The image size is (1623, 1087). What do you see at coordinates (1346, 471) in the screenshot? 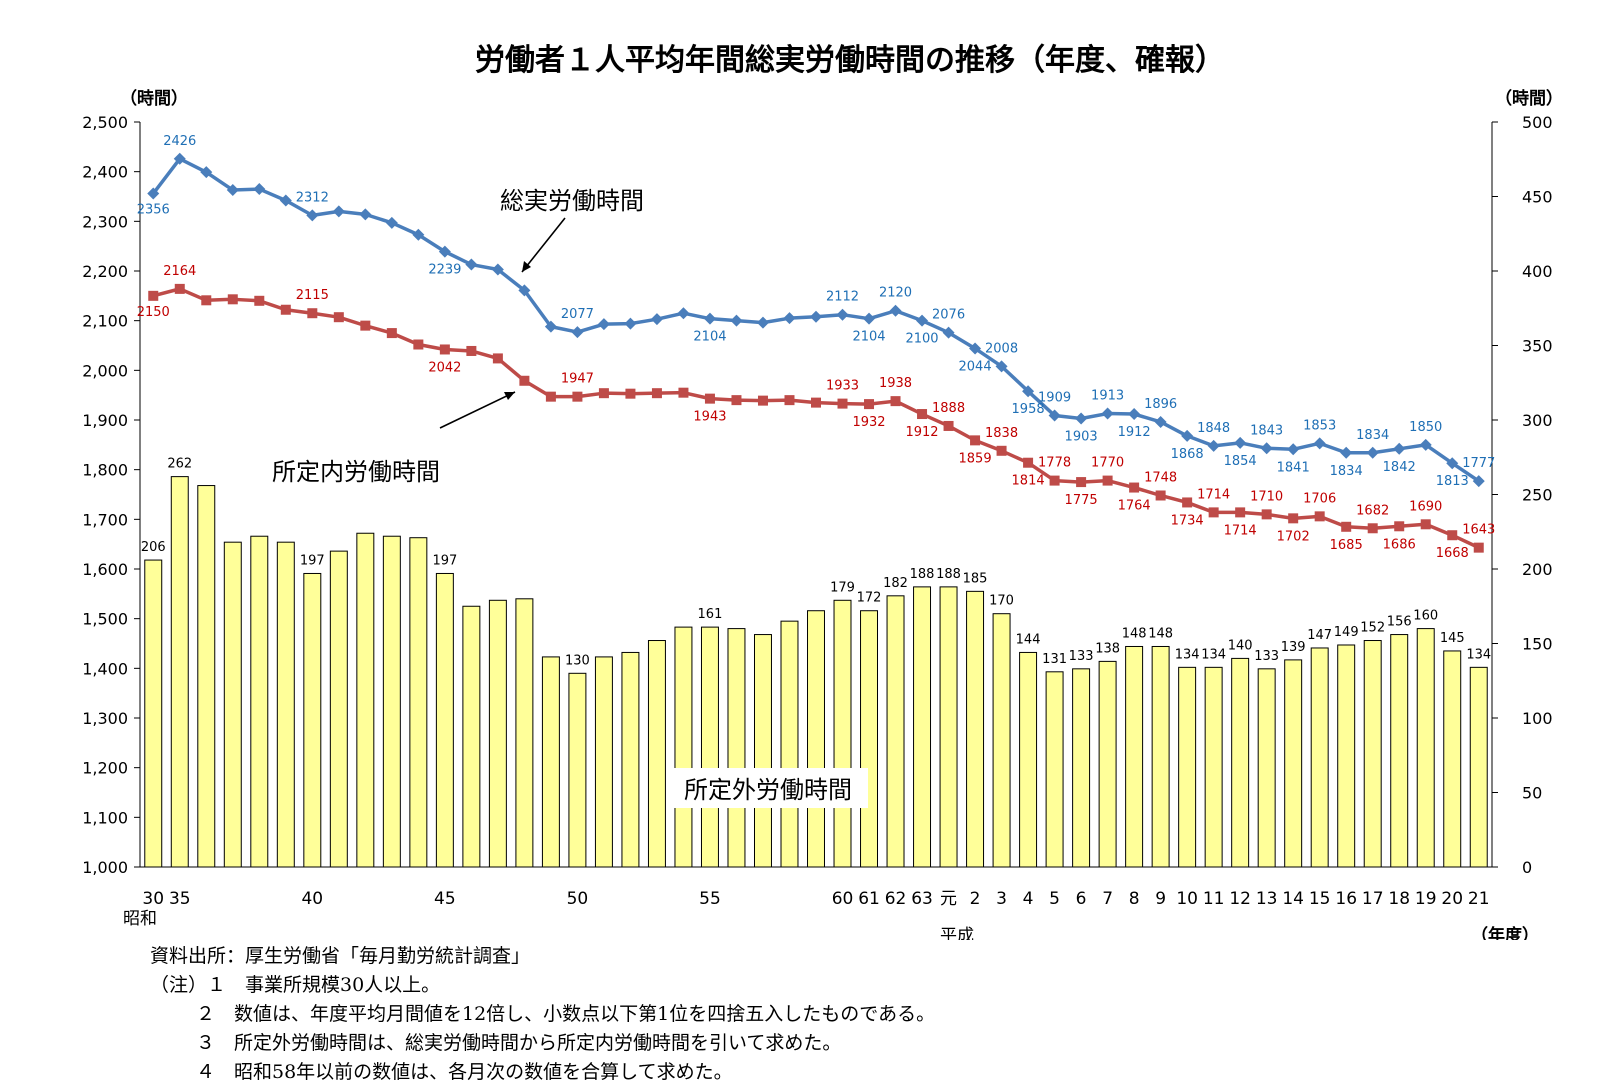
I see `line-value-label: 1834` at bounding box center [1346, 471].